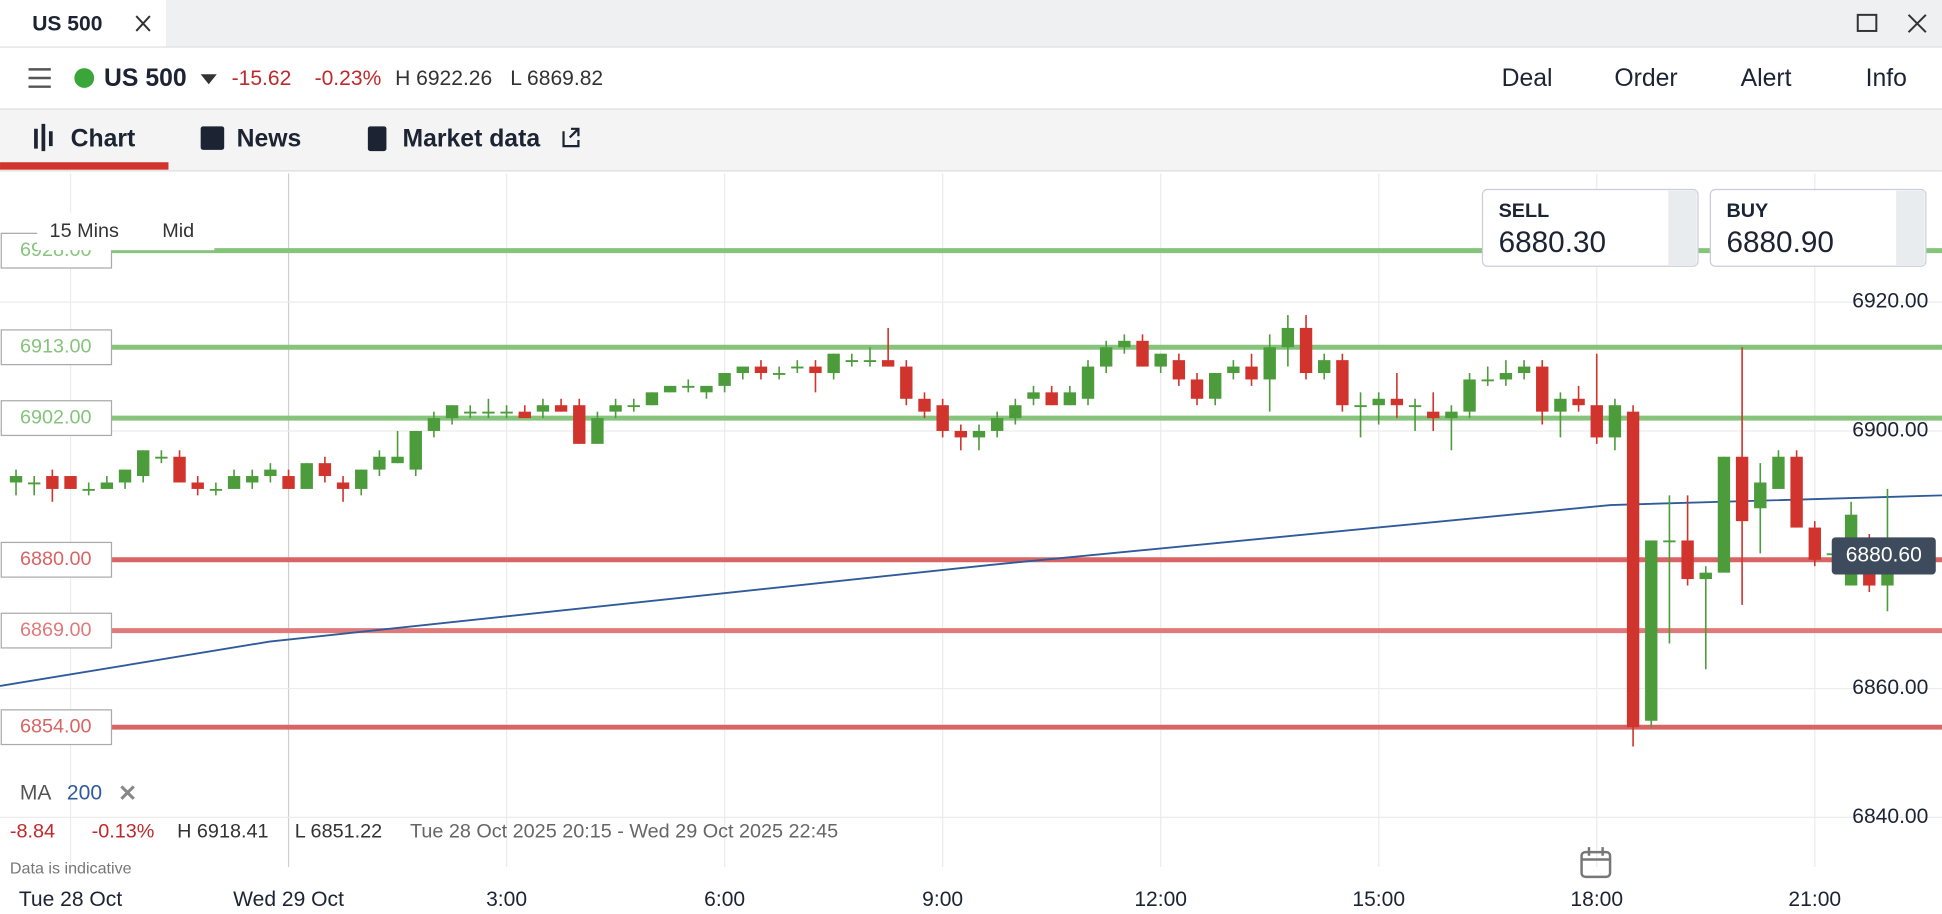 Image resolution: width=1942 pixels, height=914 pixels. What do you see at coordinates (1596, 854) in the screenshot?
I see `calendar-icon-detail` at bounding box center [1596, 854].